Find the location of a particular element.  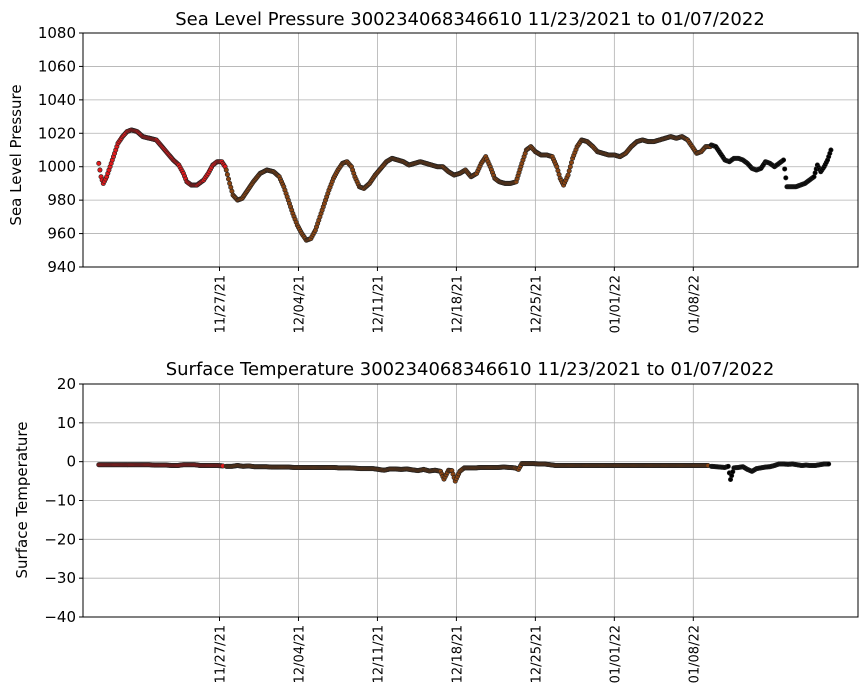

temperature-xtick-label: 12/25/21 is located at coordinates (536, 654).